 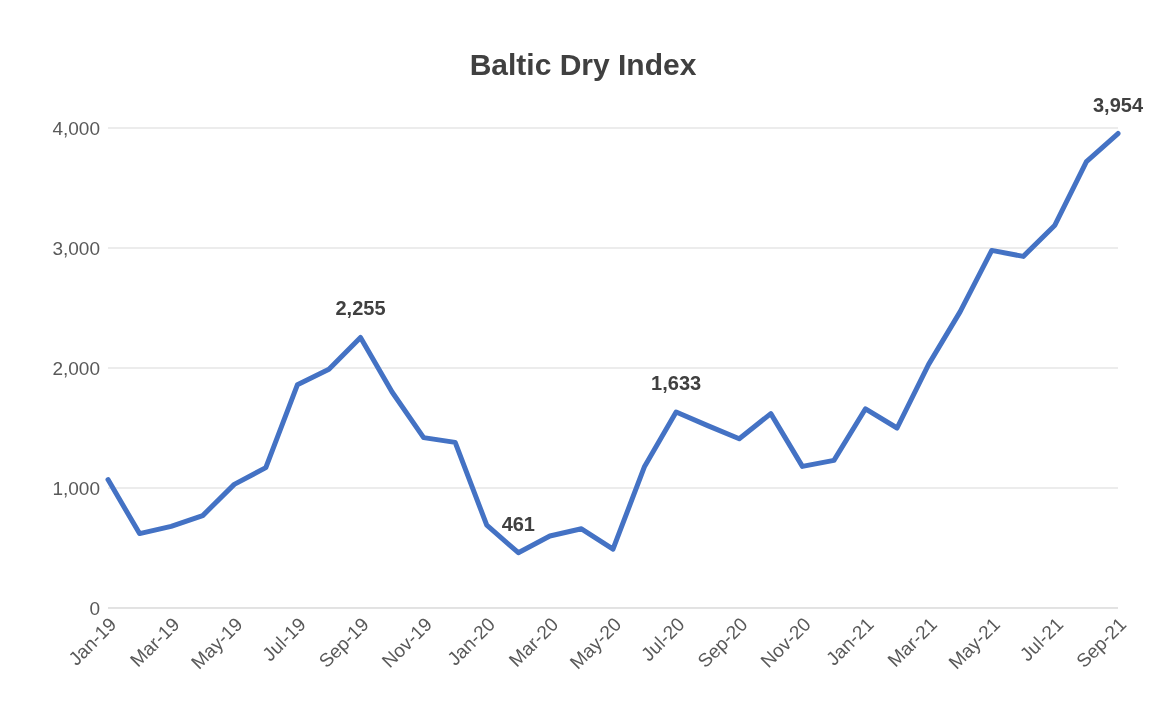 What do you see at coordinates (76, 368) in the screenshot?
I see `y-tick-label: 2,000` at bounding box center [76, 368].